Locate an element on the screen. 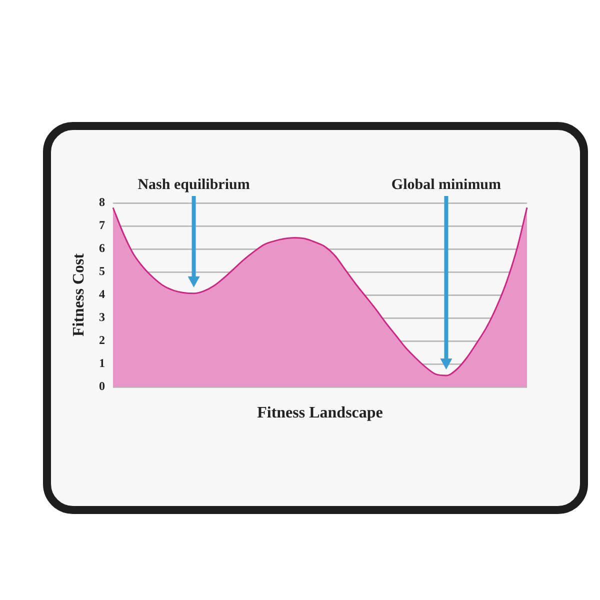 The width and height of the screenshot is (600, 600). y-tick-label: 6 is located at coordinates (102, 248).